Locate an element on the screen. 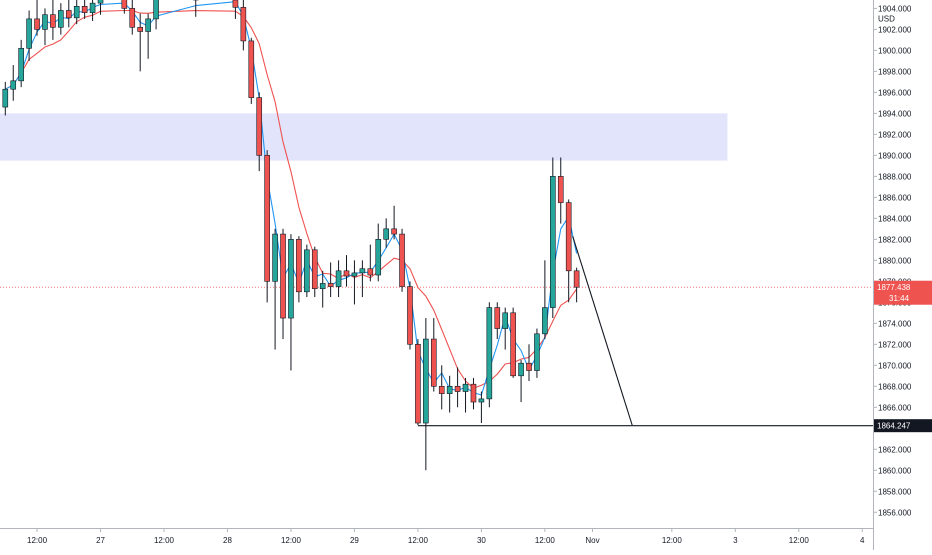  time-tick-label: 3 is located at coordinates (735, 540).